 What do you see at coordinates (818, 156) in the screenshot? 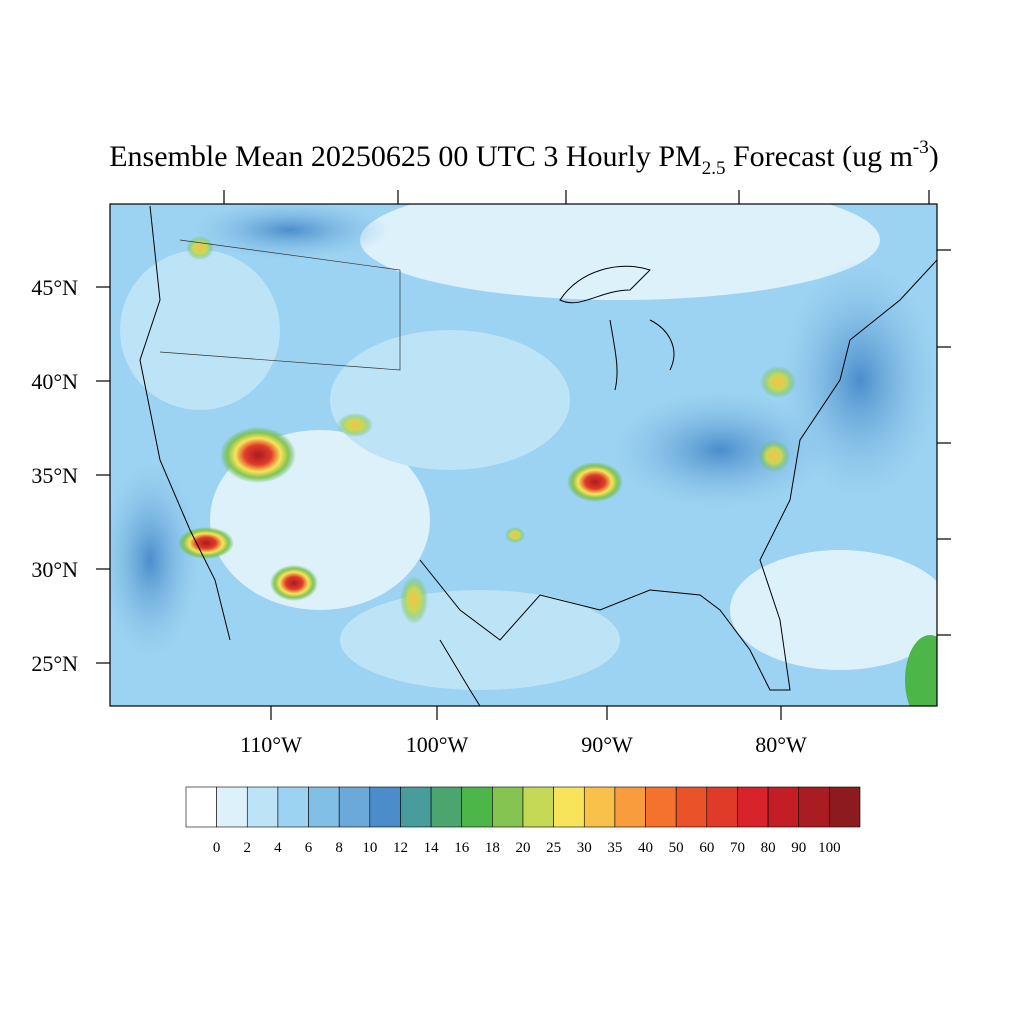
I see `title-after: Forecast (ug m` at bounding box center [818, 156].